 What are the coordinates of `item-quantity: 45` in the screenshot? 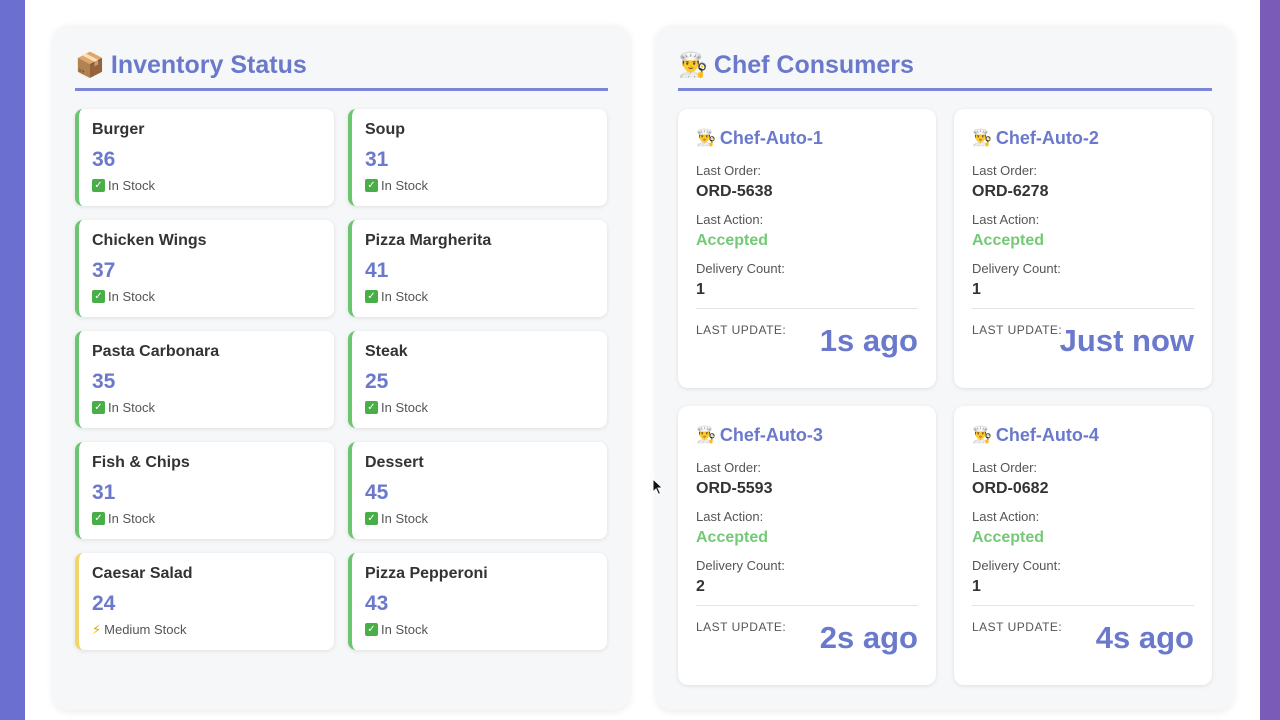 It's located at (377, 492).